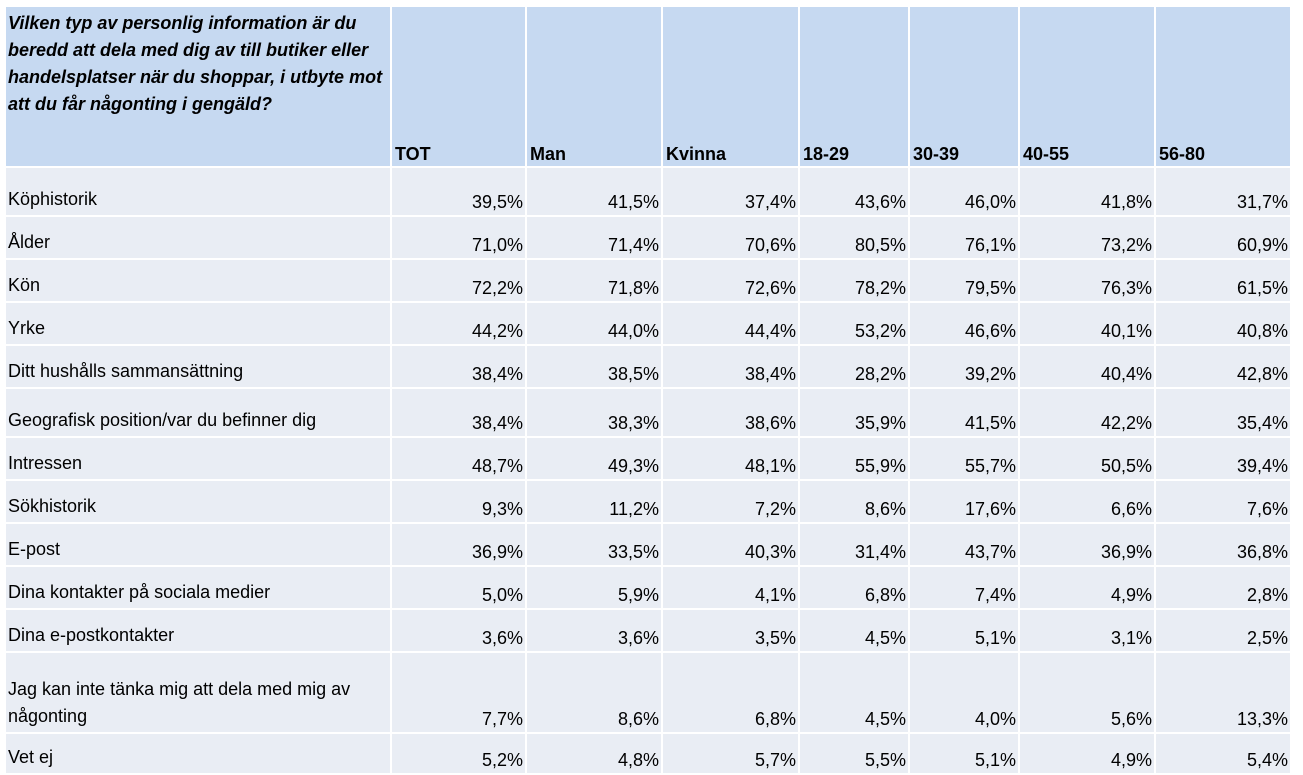 The height and width of the screenshot is (775, 1303). I want to click on value-cell: 40,4%, so click(1087, 366).